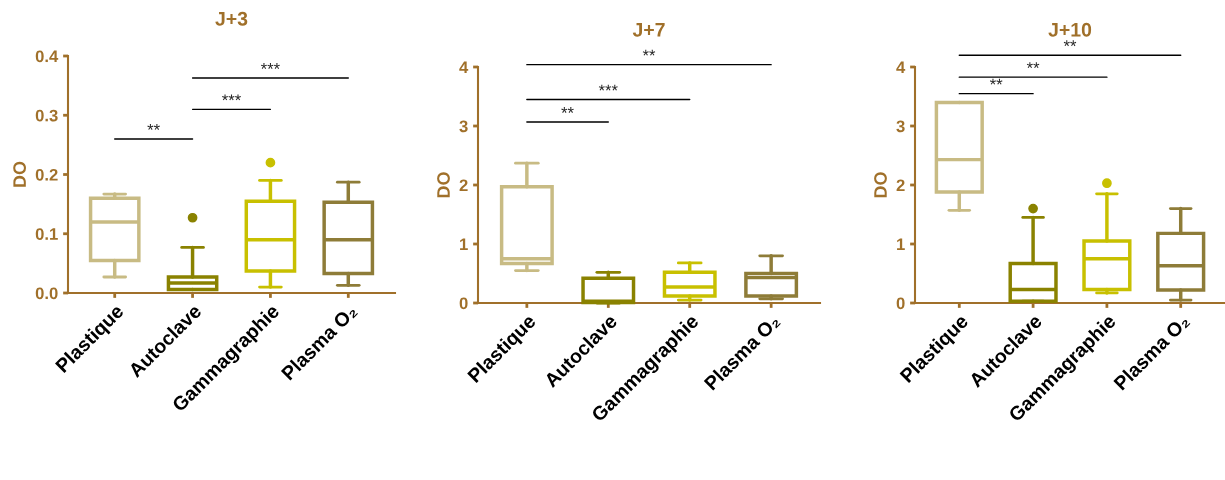 The height and width of the screenshot is (480, 1225). I want to click on y-tick-label: 0.2, so click(46, 174).